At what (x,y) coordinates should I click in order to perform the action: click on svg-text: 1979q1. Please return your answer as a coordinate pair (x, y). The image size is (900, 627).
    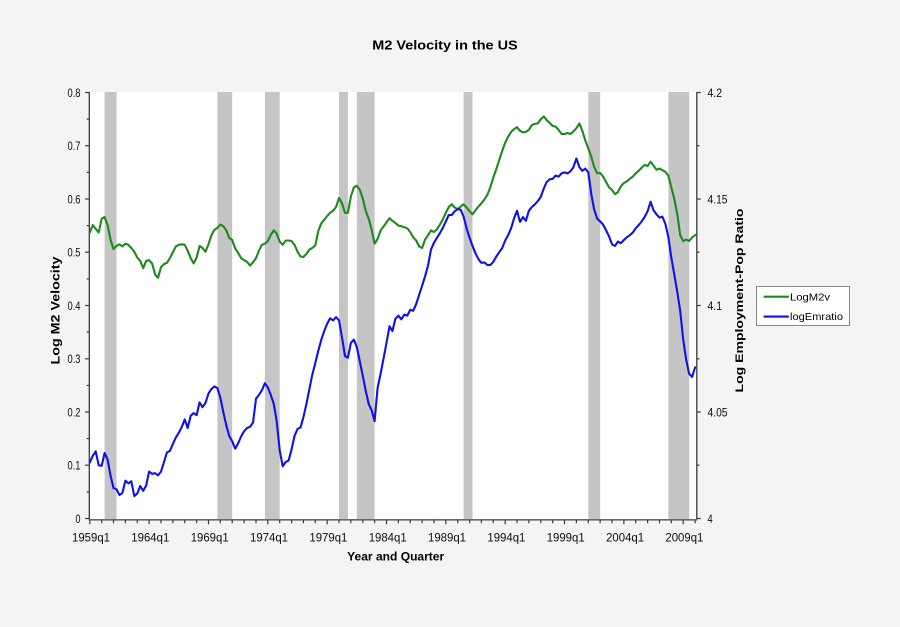
    Looking at the image, I should click on (328, 537).